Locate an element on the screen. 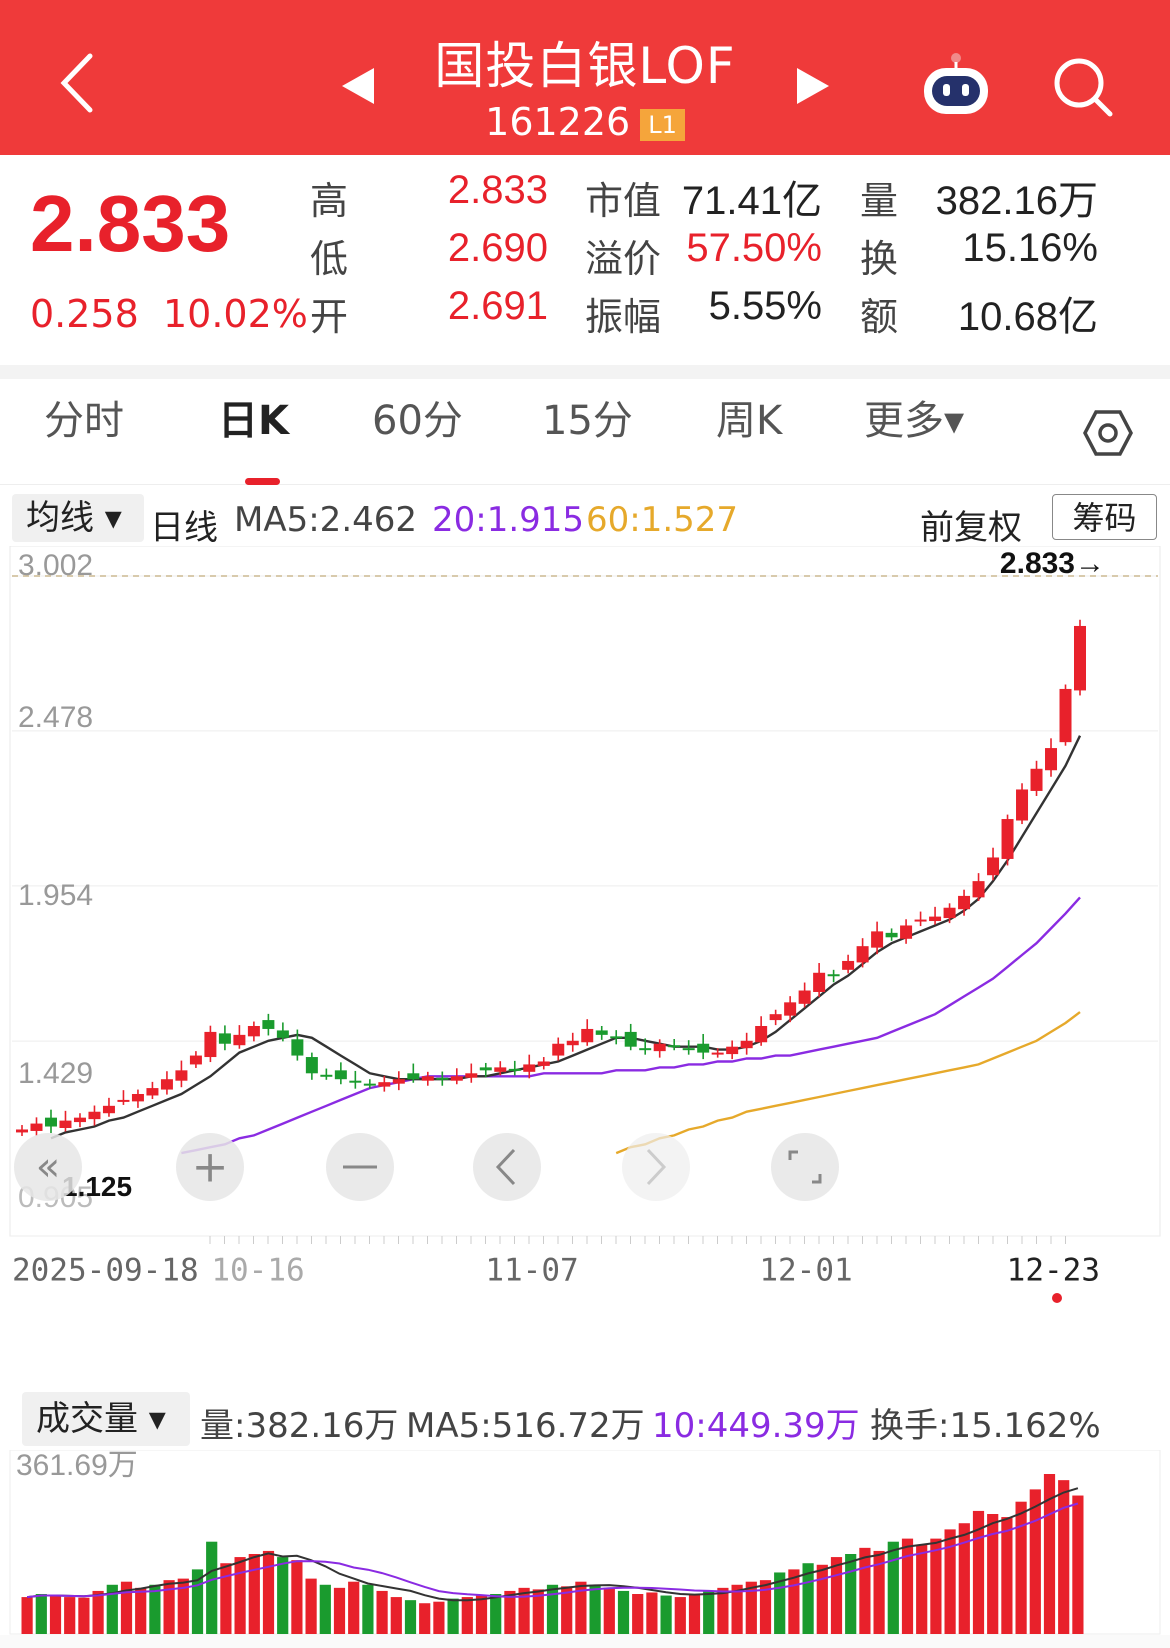  amount-label: 额 is located at coordinates (879, 317).